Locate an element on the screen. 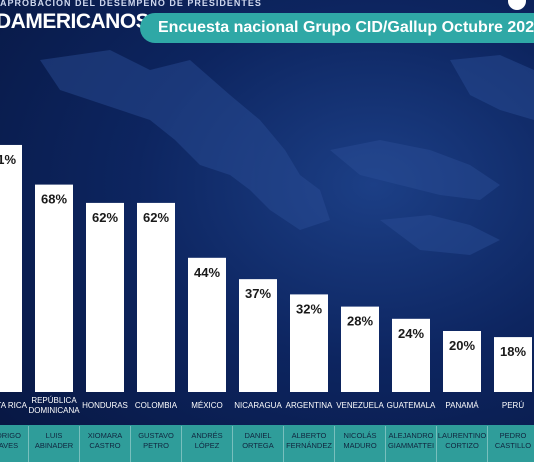  value-label: 28% is located at coordinates (360, 321).